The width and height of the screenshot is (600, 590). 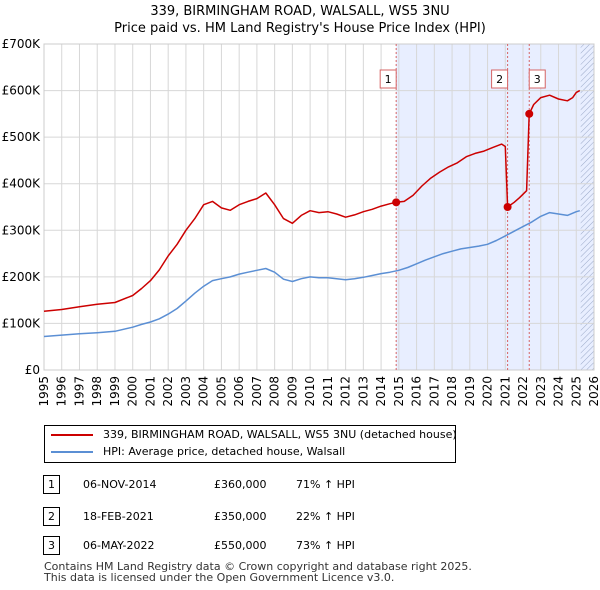 I want to click on x-tick-label: 2021, so click(x=505, y=391).